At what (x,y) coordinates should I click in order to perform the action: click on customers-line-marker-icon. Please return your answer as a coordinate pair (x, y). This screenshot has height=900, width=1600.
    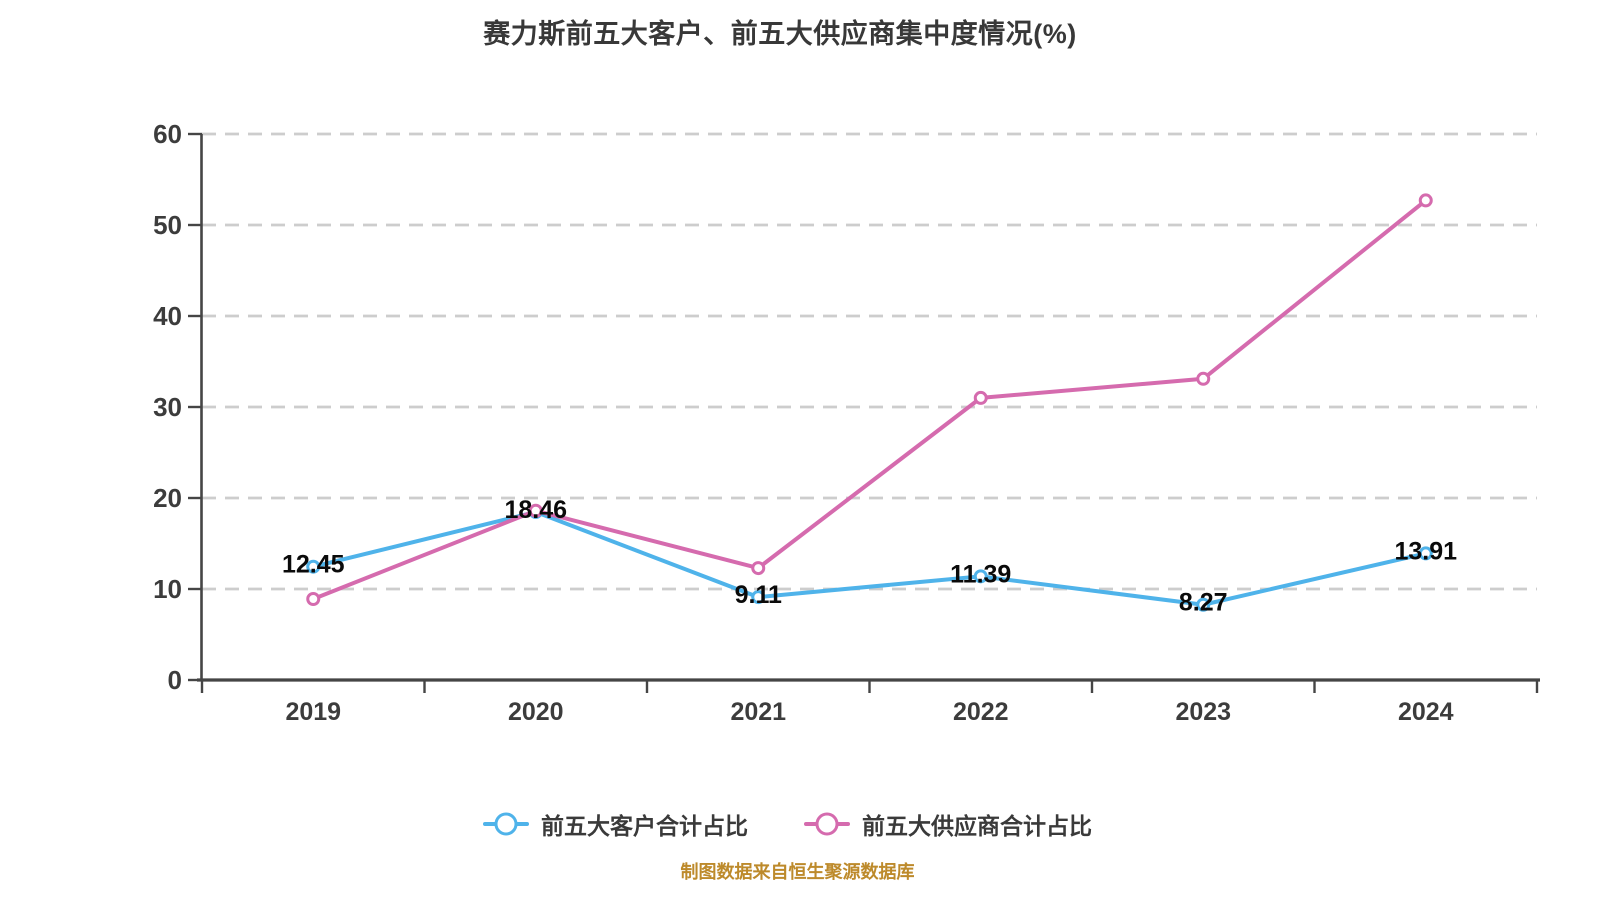
    Looking at the image, I should click on (506, 824).